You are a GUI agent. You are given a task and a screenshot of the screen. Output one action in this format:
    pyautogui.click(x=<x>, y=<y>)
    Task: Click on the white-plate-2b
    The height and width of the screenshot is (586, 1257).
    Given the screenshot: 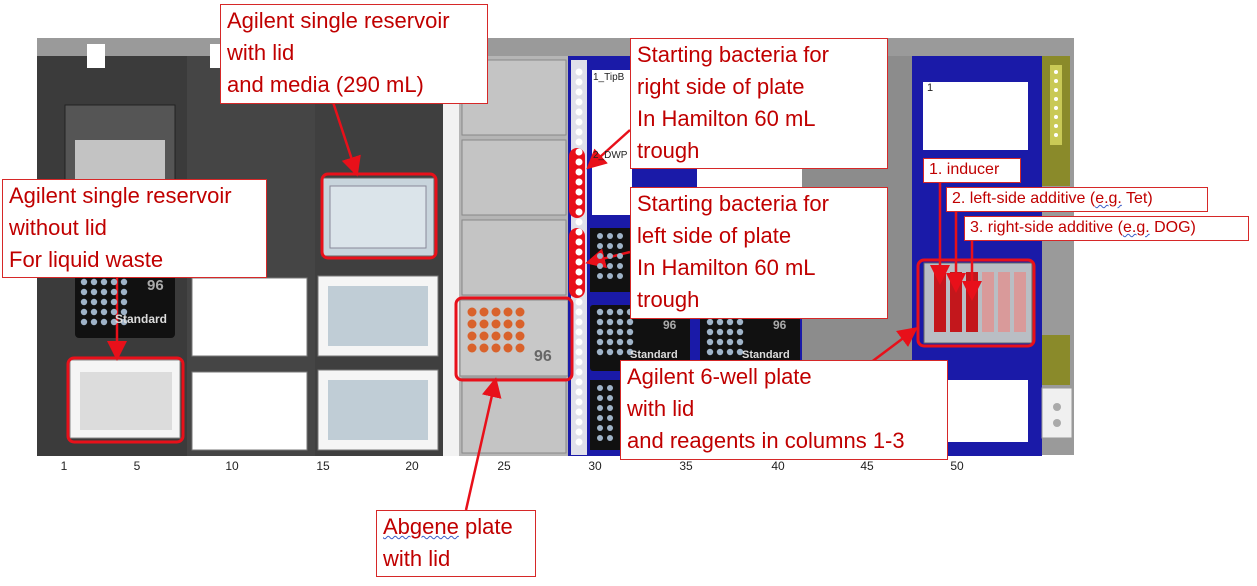 What is the action you would take?
    pyautogui.click(x=249, y=411)
    